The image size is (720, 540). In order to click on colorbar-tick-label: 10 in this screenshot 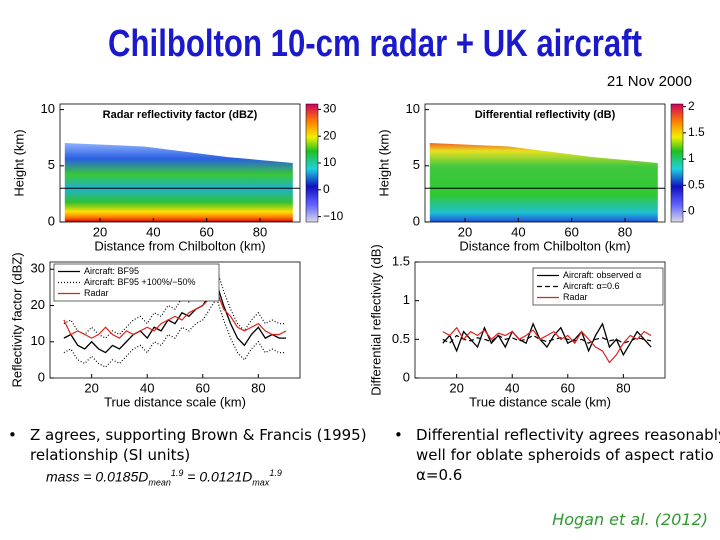, I will do `click(330, 162)`.